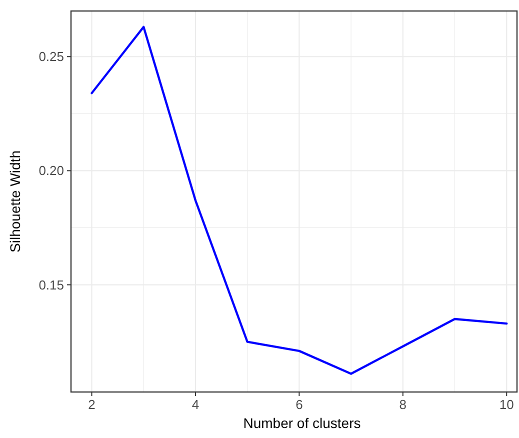  What do you see at coordinates (302, 423) in the screenshot?
I see `x-axis-title: Number of clusters` at bounding box center [302, 423].